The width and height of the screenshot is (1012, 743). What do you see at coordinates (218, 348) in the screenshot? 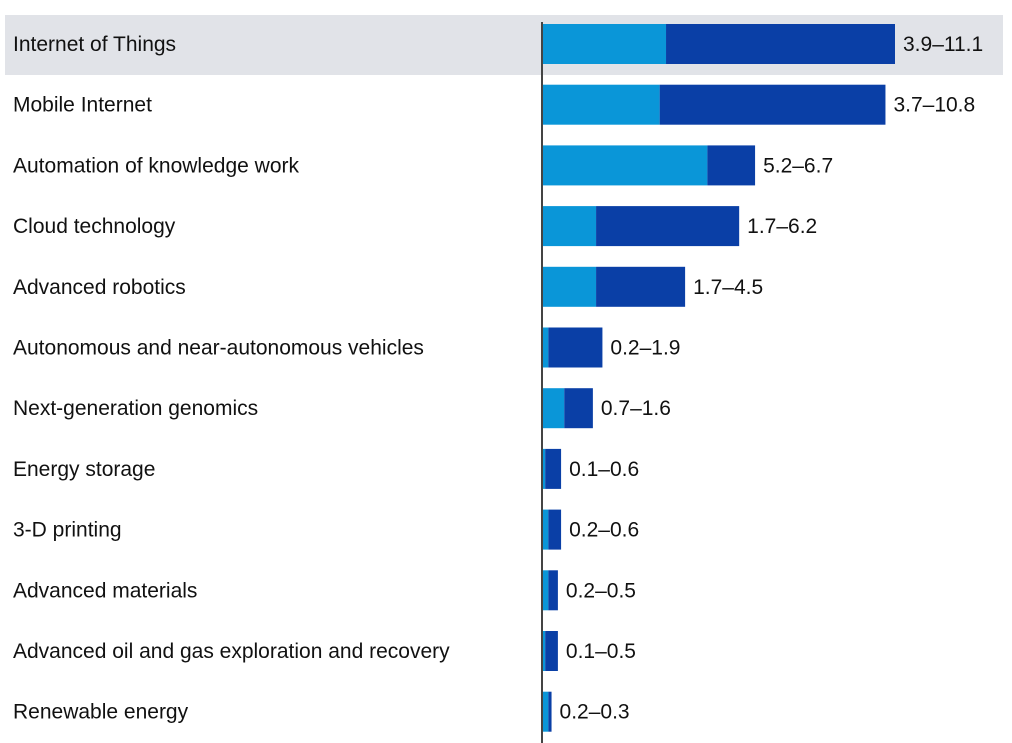
I see `category-label-autonomous-and-near-autonomous-vehicles: Autonomous and near-autonomous vehicles` at bounding box center [218, 348].